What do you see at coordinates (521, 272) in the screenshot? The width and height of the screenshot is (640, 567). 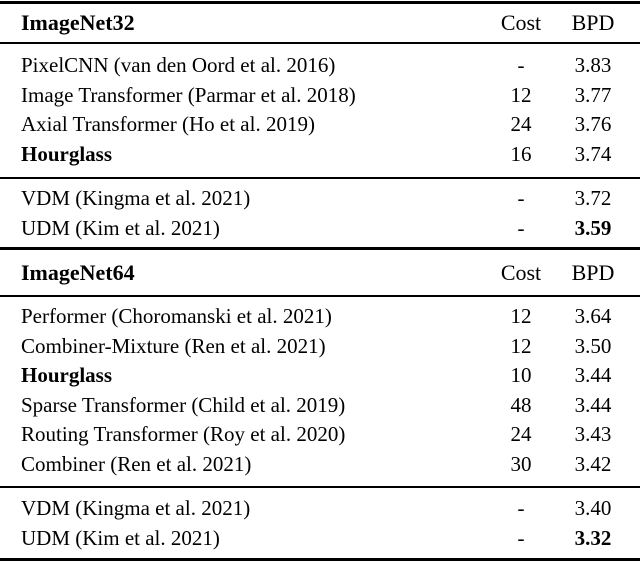 I see `table2-cost-column-header: Cost` at bounding box center [521, 272].